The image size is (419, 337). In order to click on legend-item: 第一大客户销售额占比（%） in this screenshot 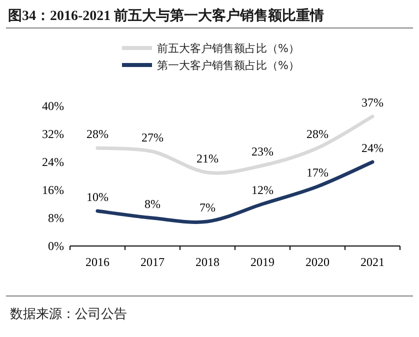, I will do `click(211, 65)`.